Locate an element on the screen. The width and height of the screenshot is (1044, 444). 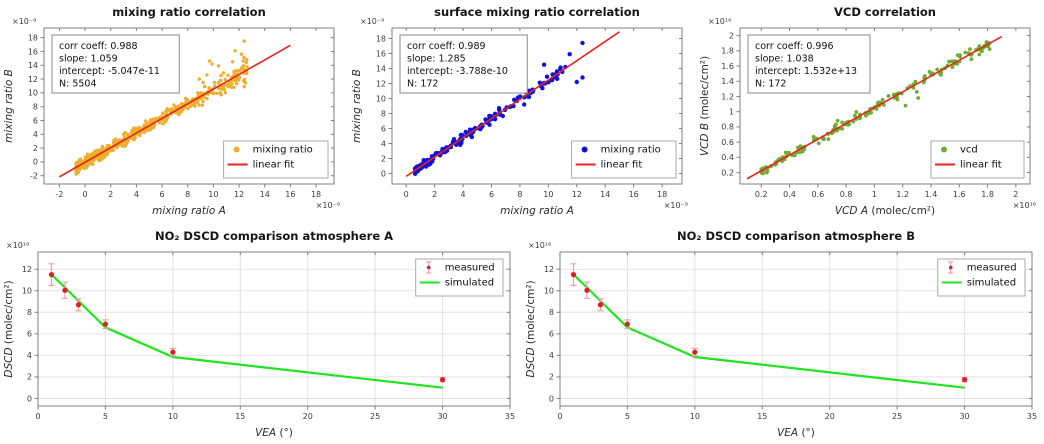
stats-line: slope: 1.038 is located at coordinates (784, 59).